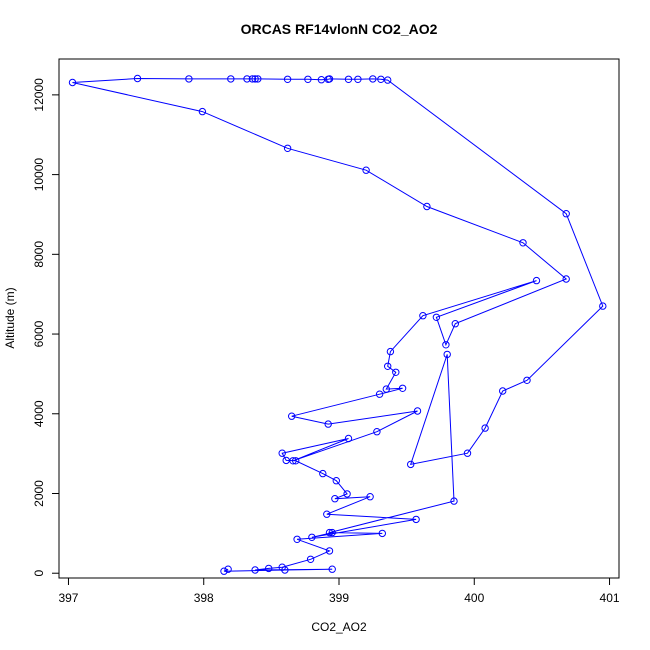 This screenshot has height=650, width=650. I want to click on x-tick-label: 399, so click(339, 598).